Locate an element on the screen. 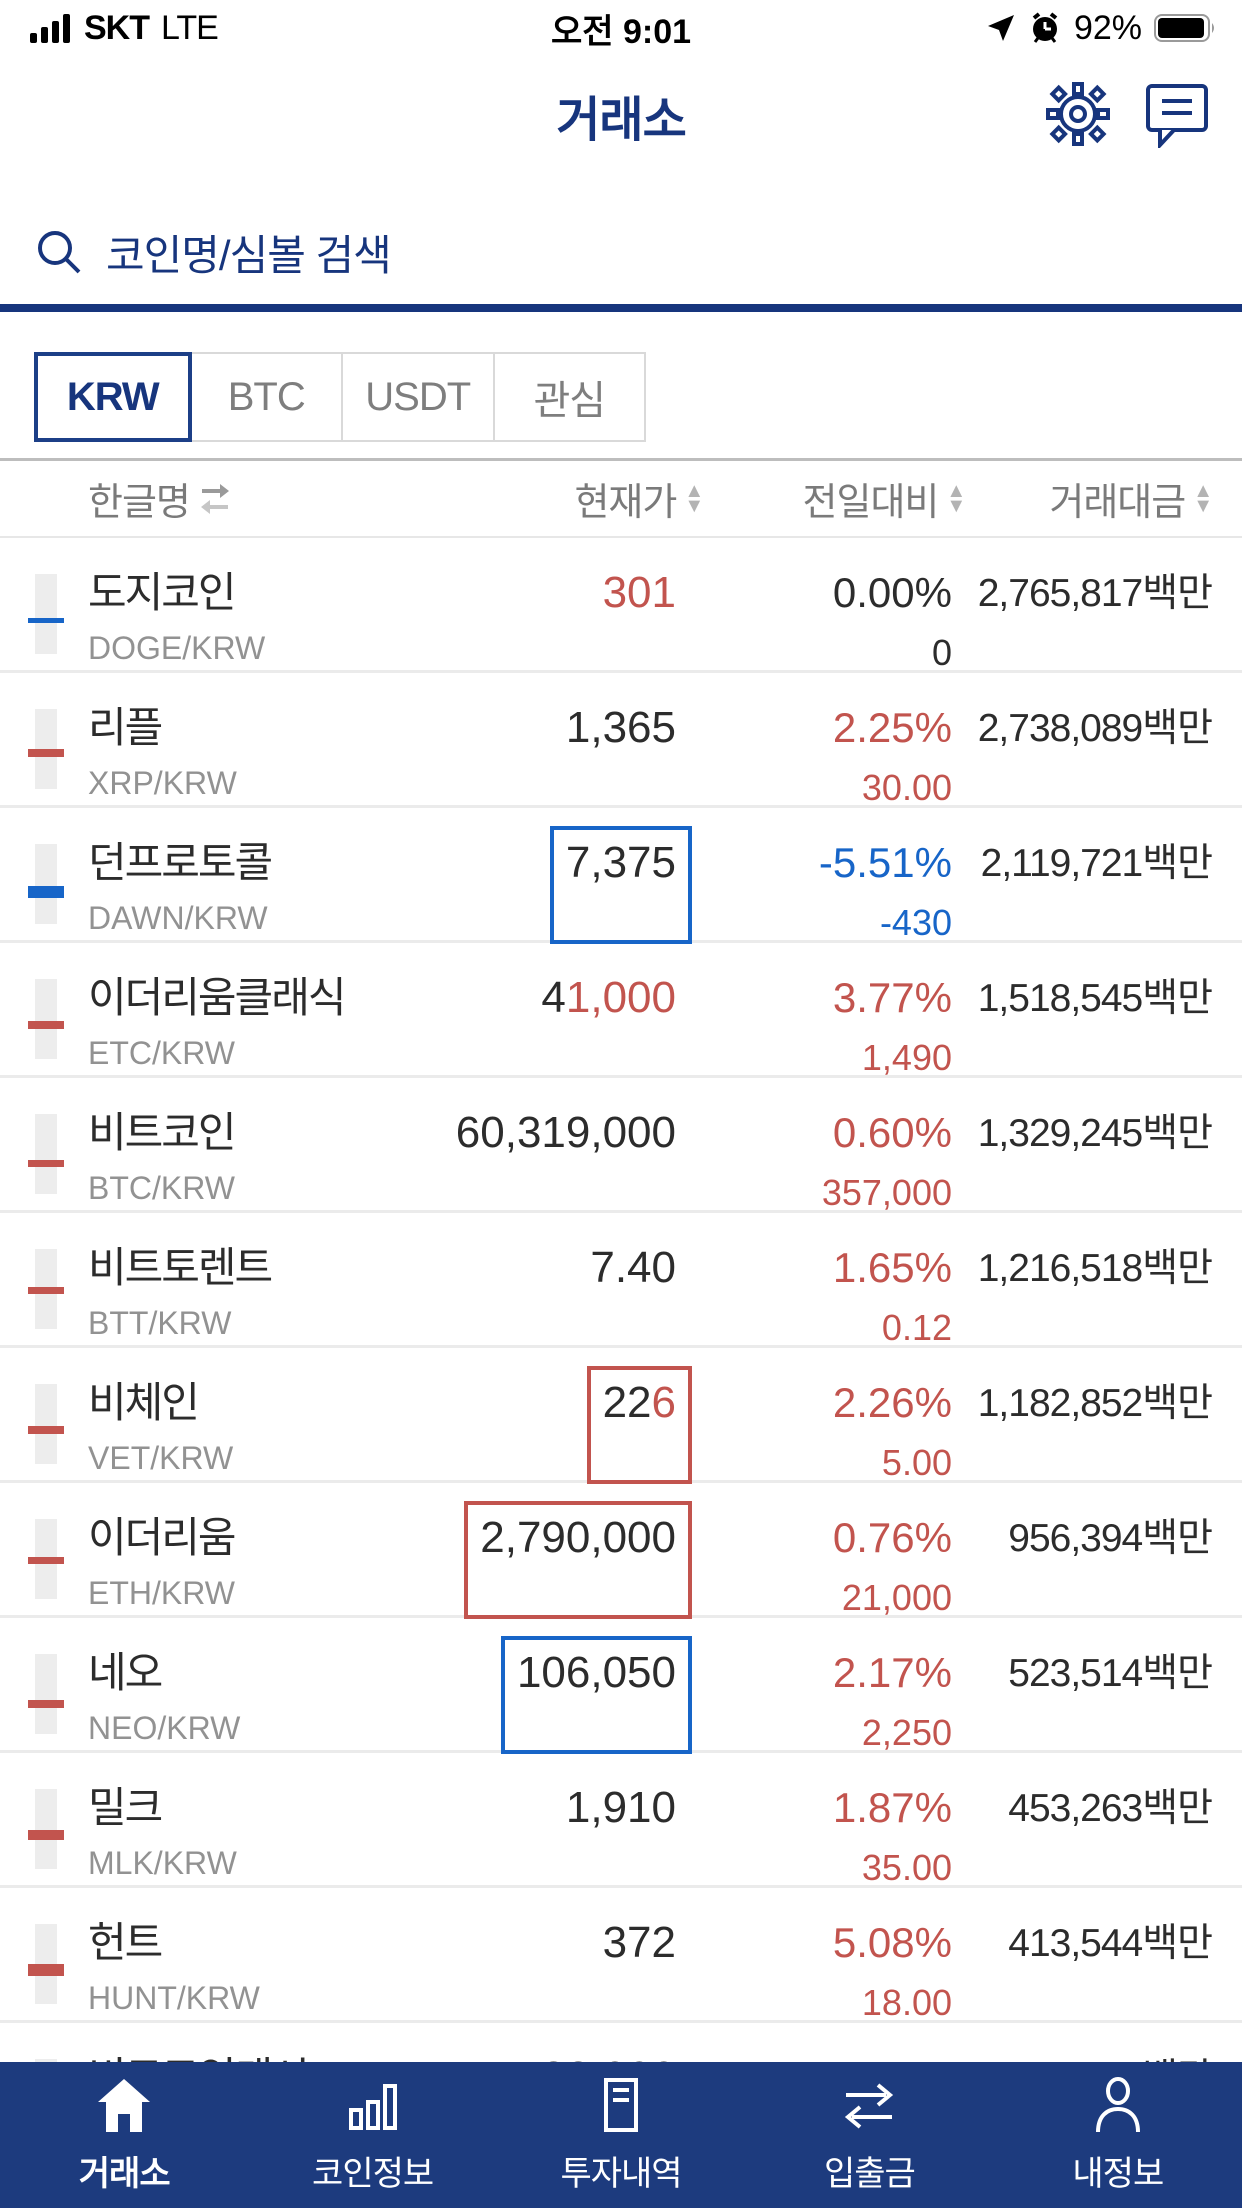  price-cell: 372 is located at coordinates (512, 1943).